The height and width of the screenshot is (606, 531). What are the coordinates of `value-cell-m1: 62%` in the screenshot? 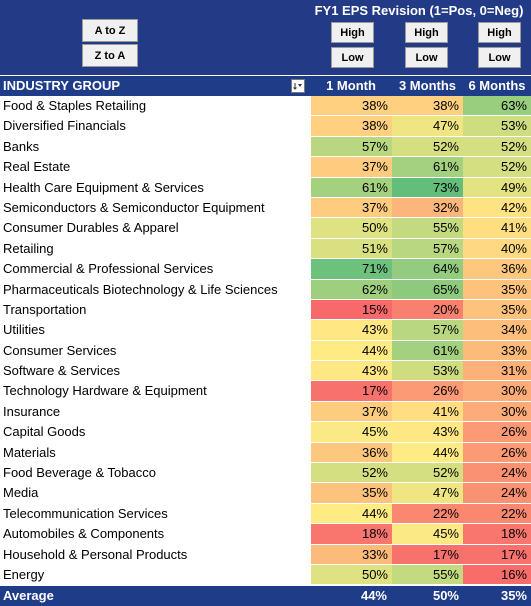 It's located at (351, 289).